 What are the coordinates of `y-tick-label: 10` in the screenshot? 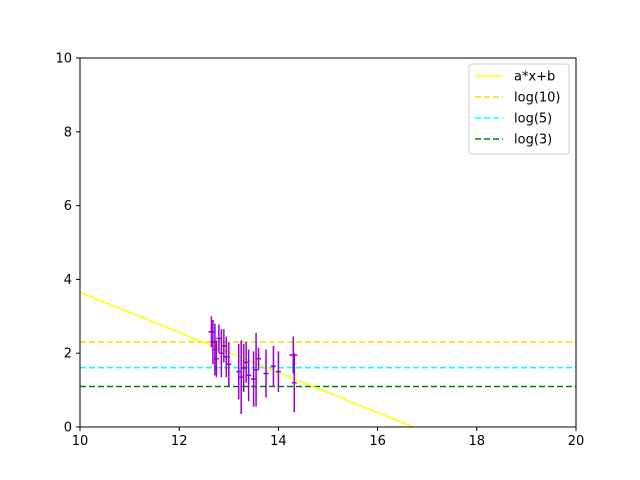 It's located at (63, 59).